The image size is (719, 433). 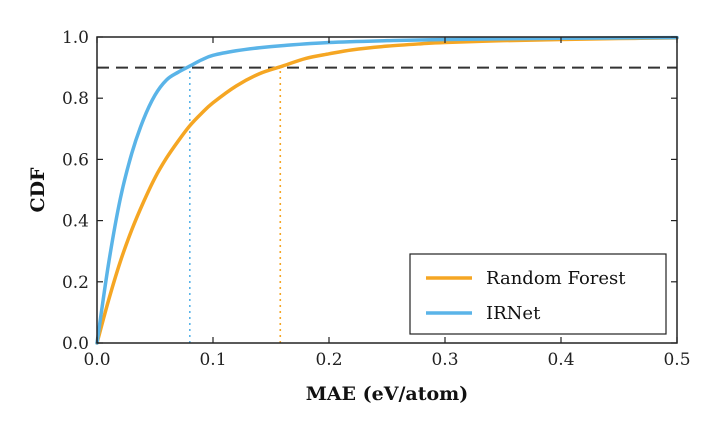 What do you see at coordinates (387, 394) in the screenshot?
I see `x-axis-title: MAE (eV/atom)` at bounding box center [387, 394].